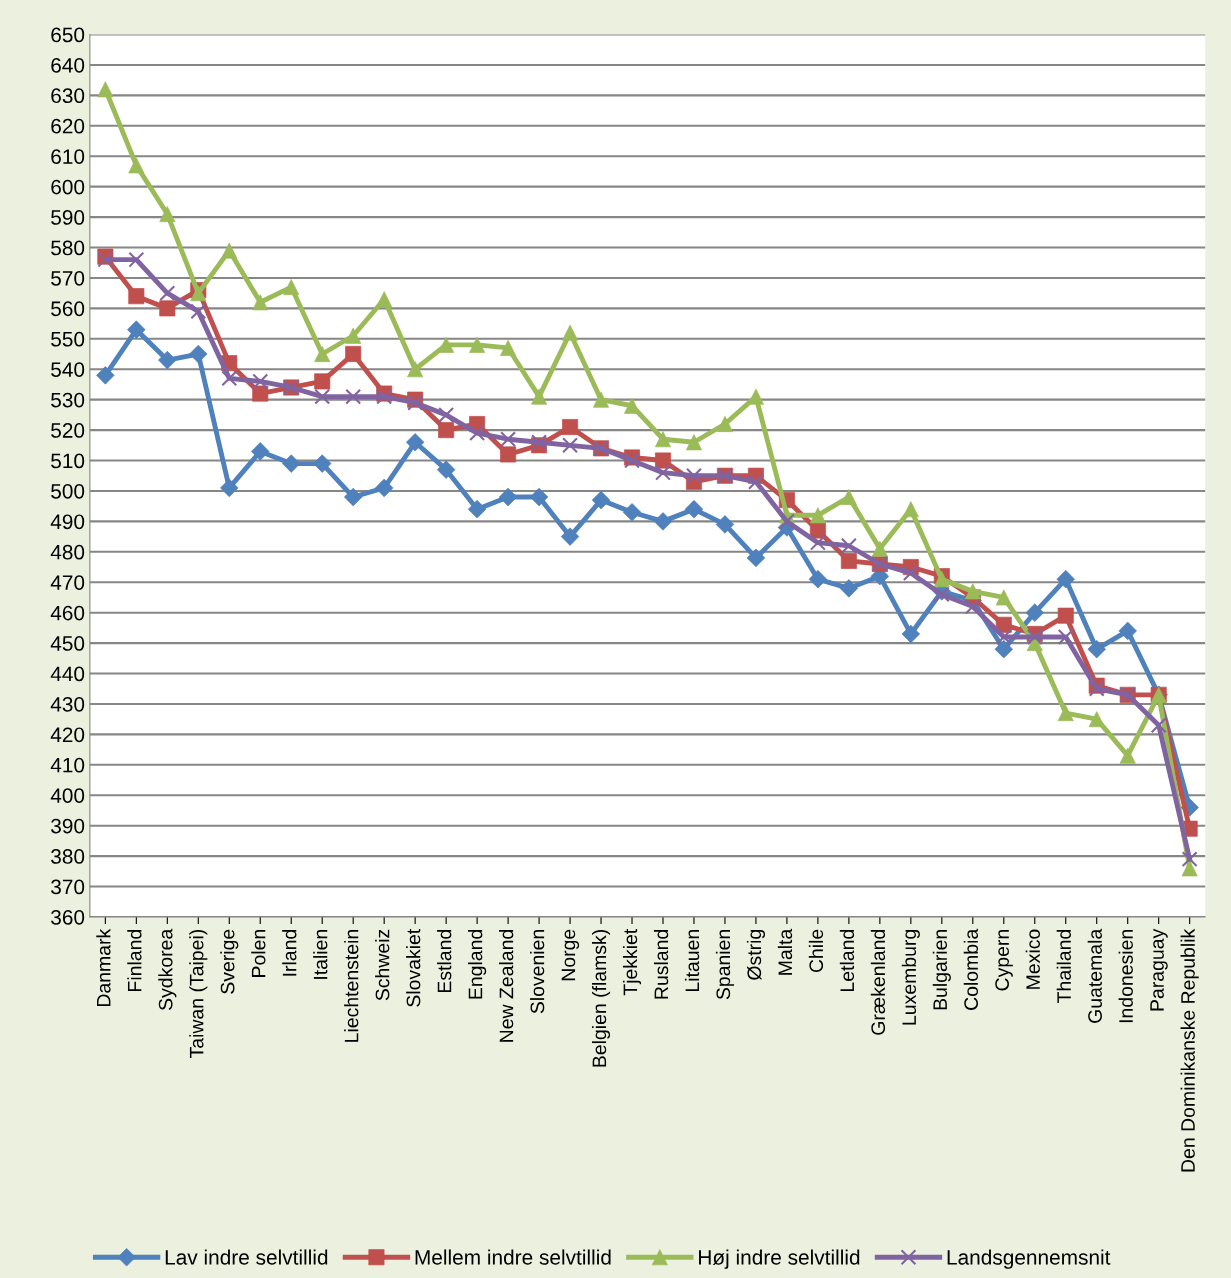 The width and height of the screenshot is (1231, 1278). I want to click on y-tick-label: 610, so click(68, 156).